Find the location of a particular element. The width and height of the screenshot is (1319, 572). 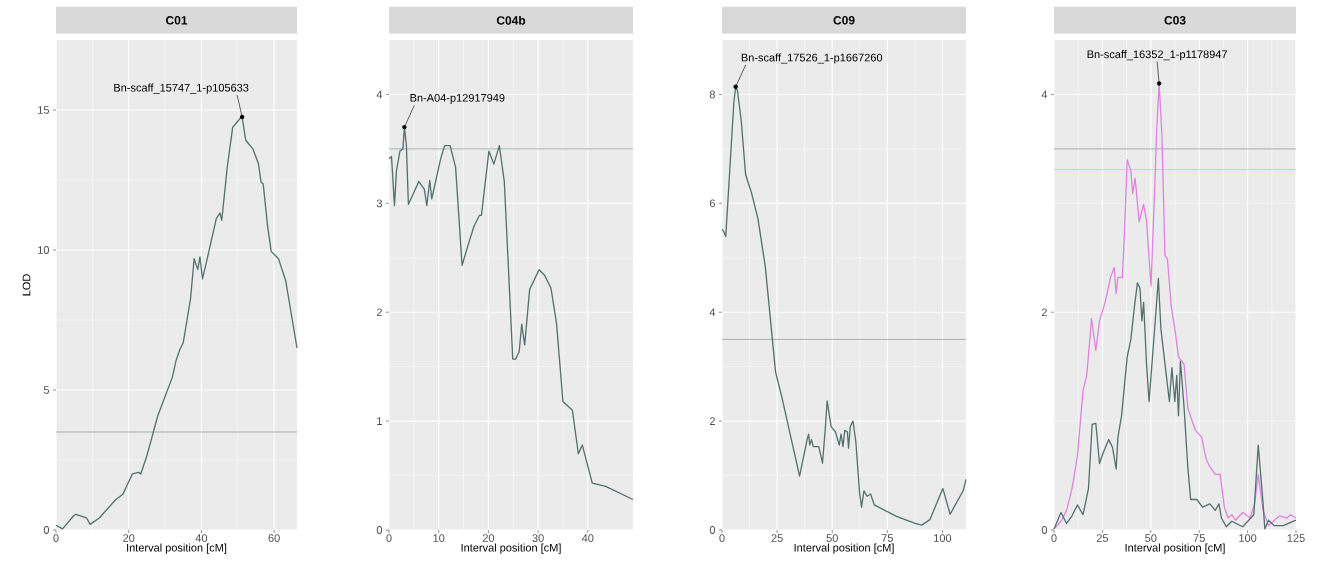

x-tick-label: 30 is located at coordinates (538, 538).